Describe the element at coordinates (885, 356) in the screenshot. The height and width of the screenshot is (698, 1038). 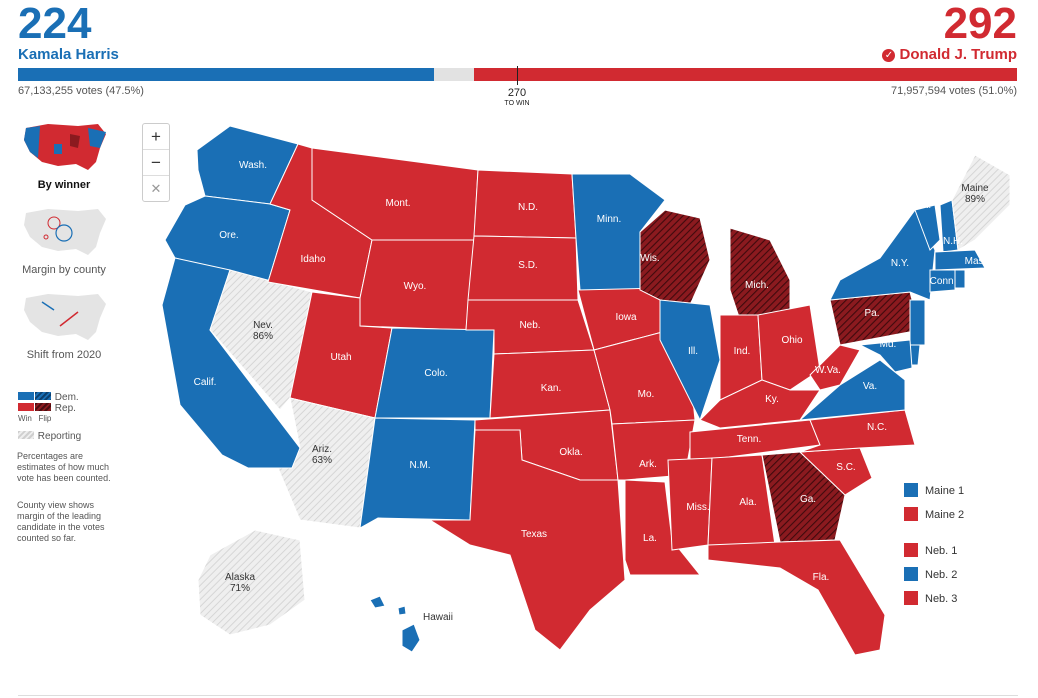
I see `state-md` at that location.